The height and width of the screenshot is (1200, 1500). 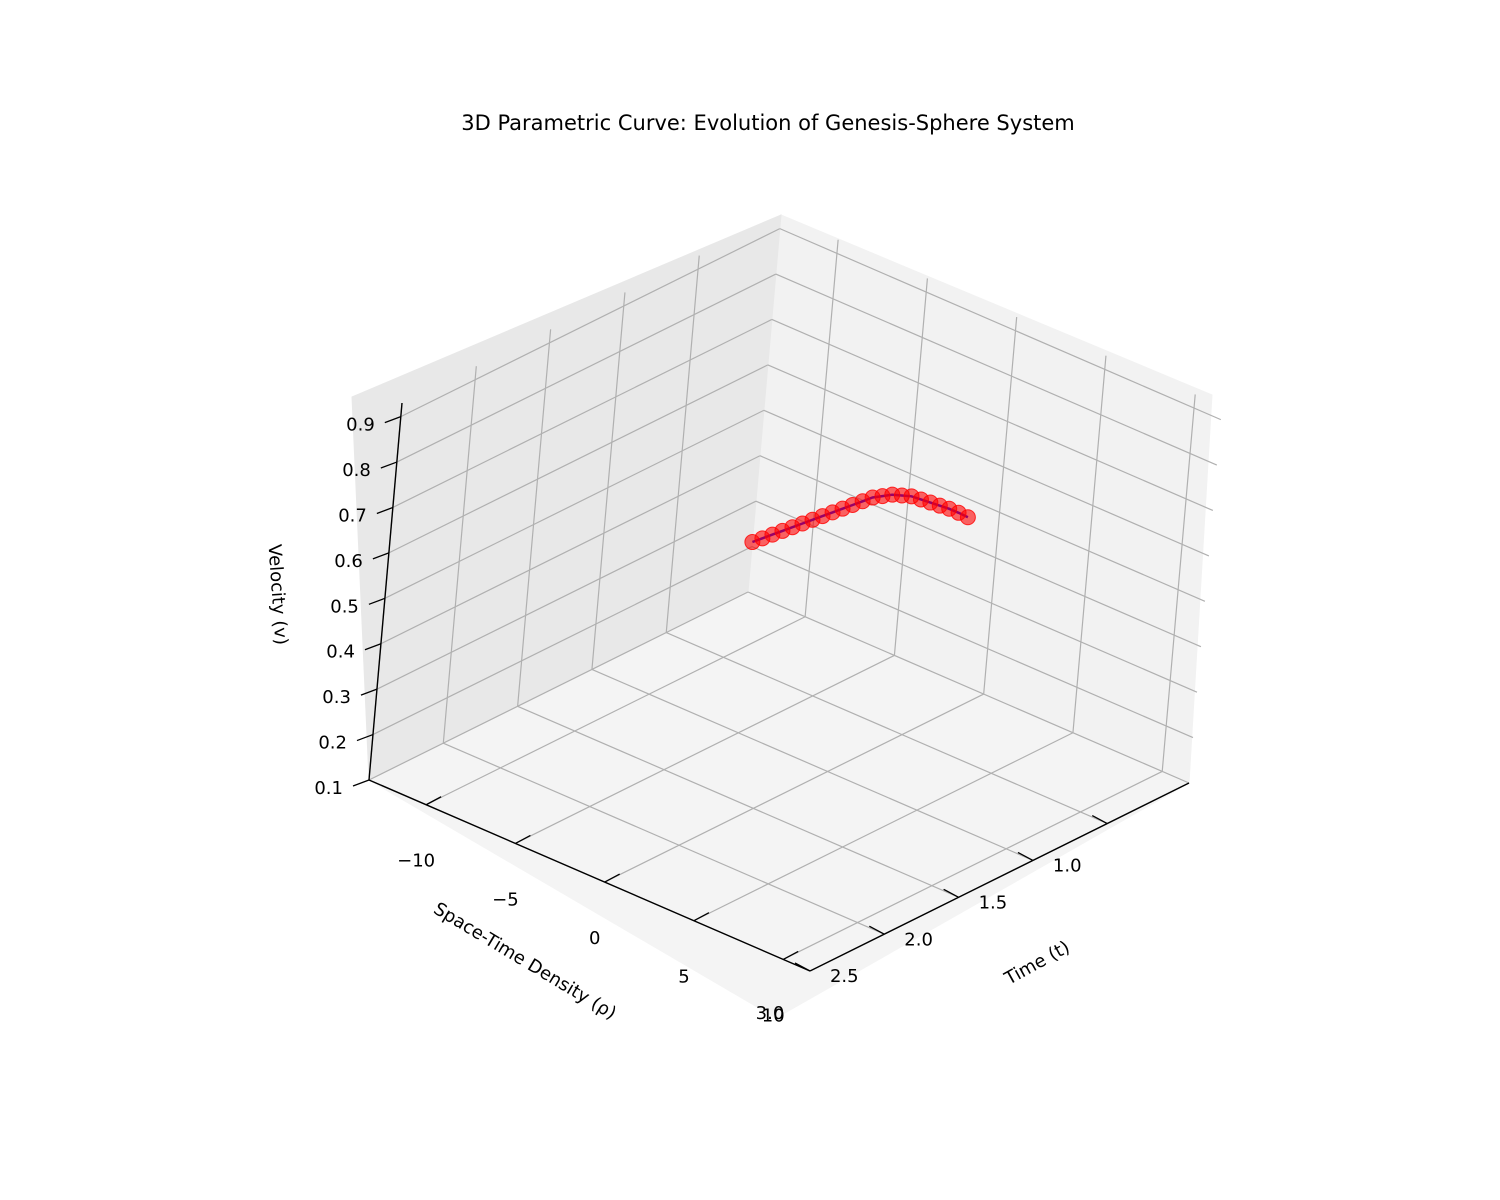 What do you see at coordinates (385, 591) in the screenshot?
I see `z-axis-line` at bounding box center [385, 591].